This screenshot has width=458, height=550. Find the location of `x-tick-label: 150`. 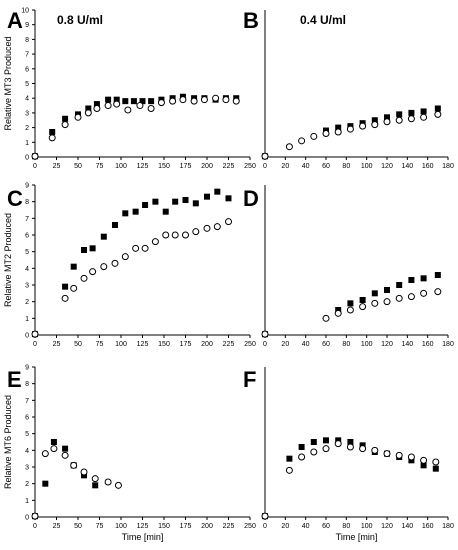

x-tick-label: 150 is located at coordinates (164, 344).